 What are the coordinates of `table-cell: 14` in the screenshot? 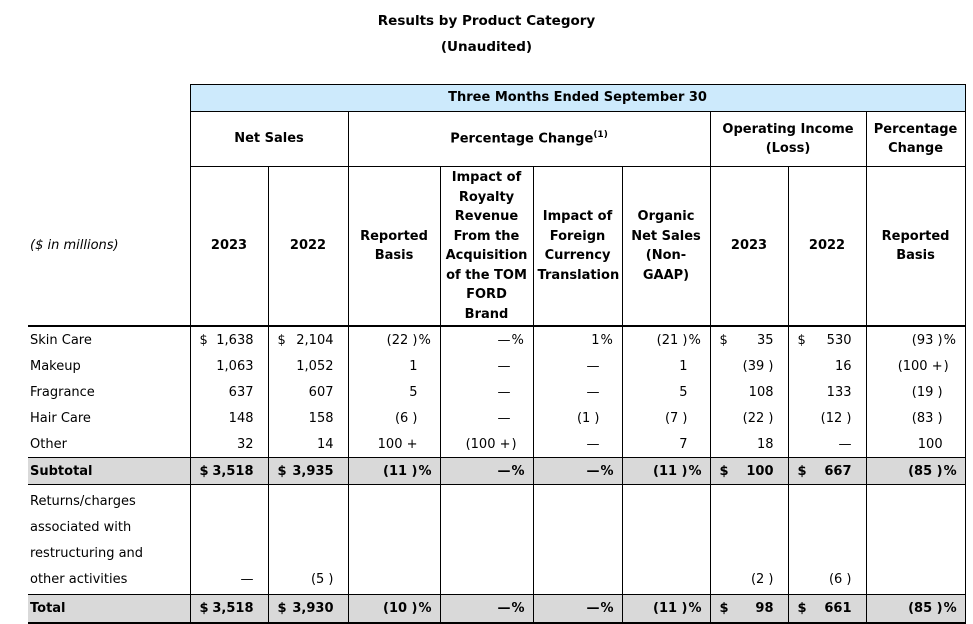 It's located at (308, 444).